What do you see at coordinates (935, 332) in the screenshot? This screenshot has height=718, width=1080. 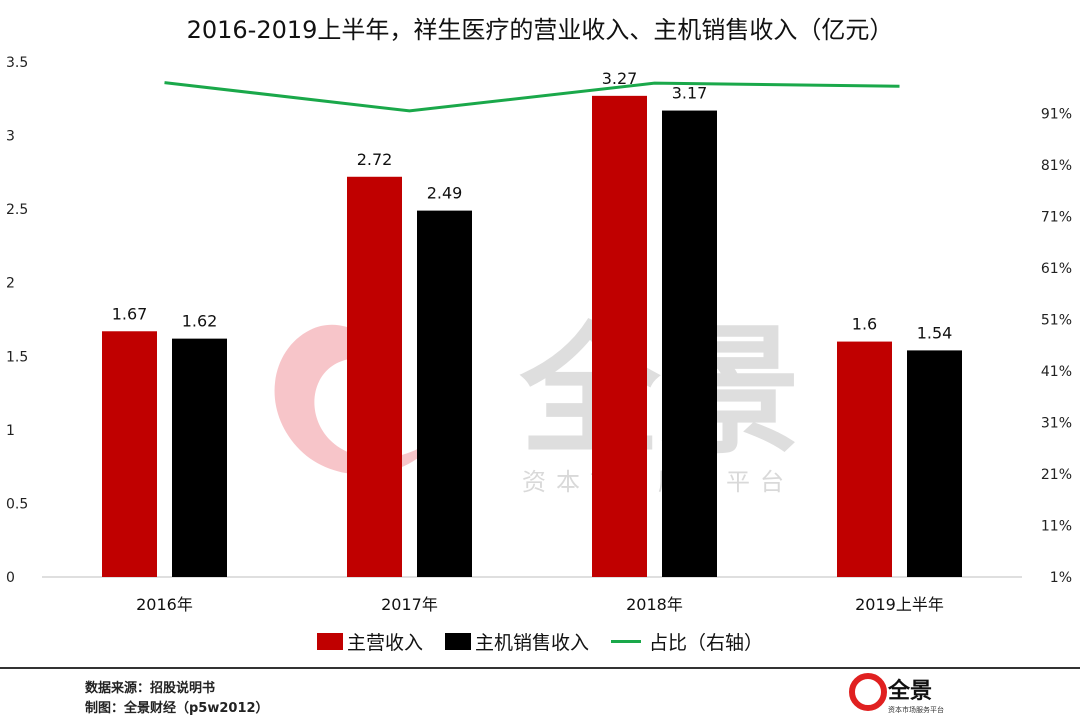 I see `data-label: 1.54` at bounding box center [935, 332].